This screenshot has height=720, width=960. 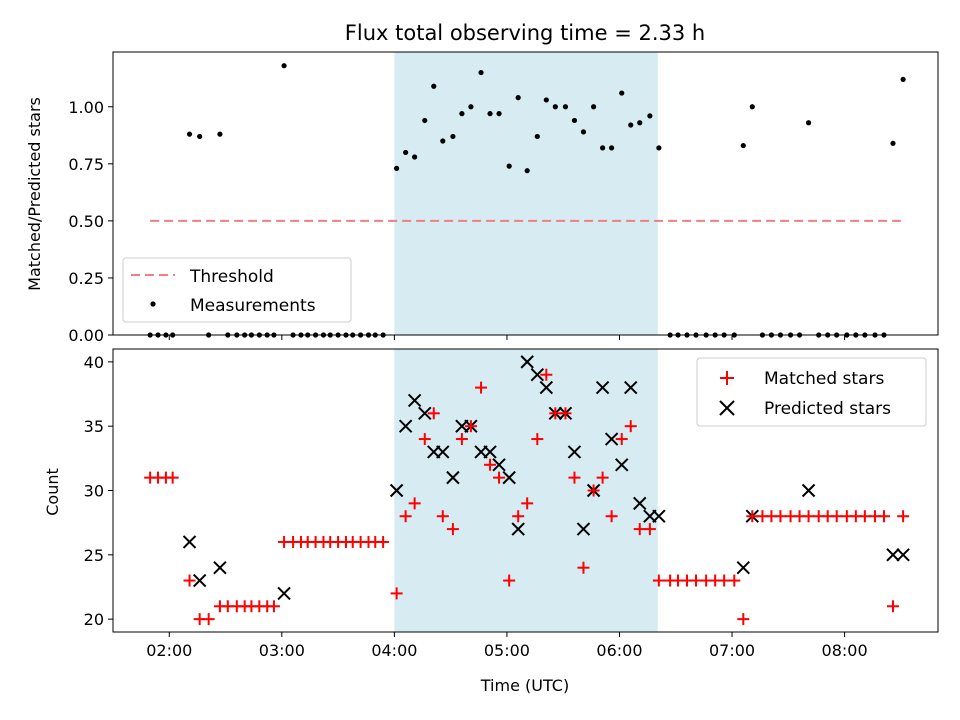 I want to click on bottom-y-tick-label: 25, so click(x=94, y=555).